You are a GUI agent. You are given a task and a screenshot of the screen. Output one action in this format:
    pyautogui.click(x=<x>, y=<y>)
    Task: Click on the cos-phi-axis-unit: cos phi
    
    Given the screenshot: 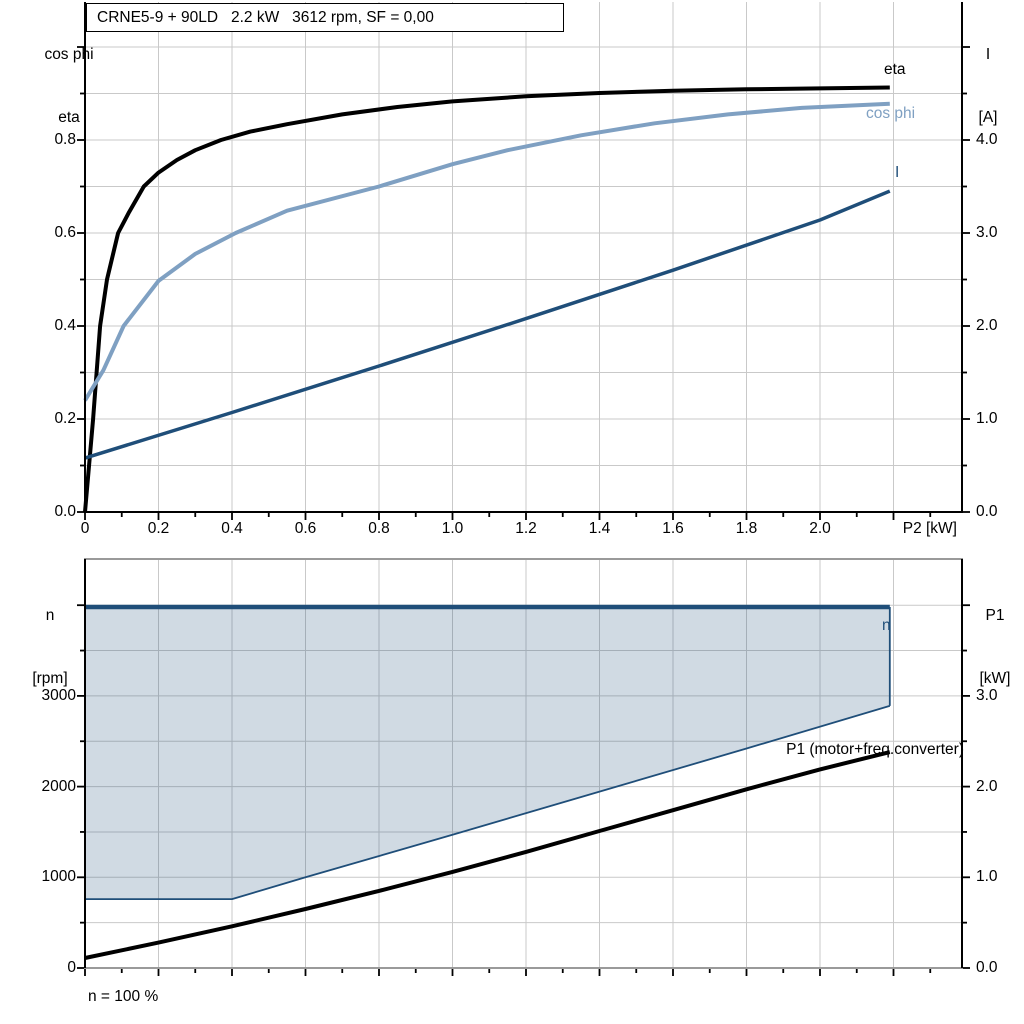 What is the action you would take?
    pyautogui.click(x=69, y=54)
    